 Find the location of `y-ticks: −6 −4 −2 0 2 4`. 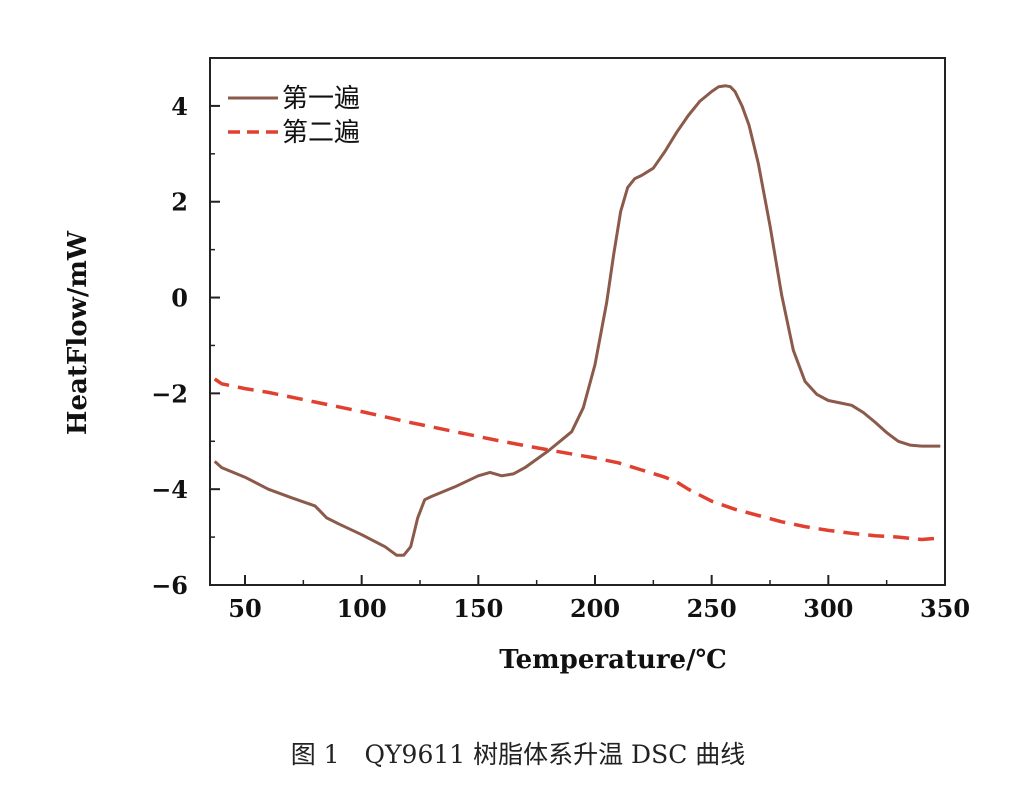

y-ticks: −6 −4 −2 0 2 4 is located at coordinates (185, 346).